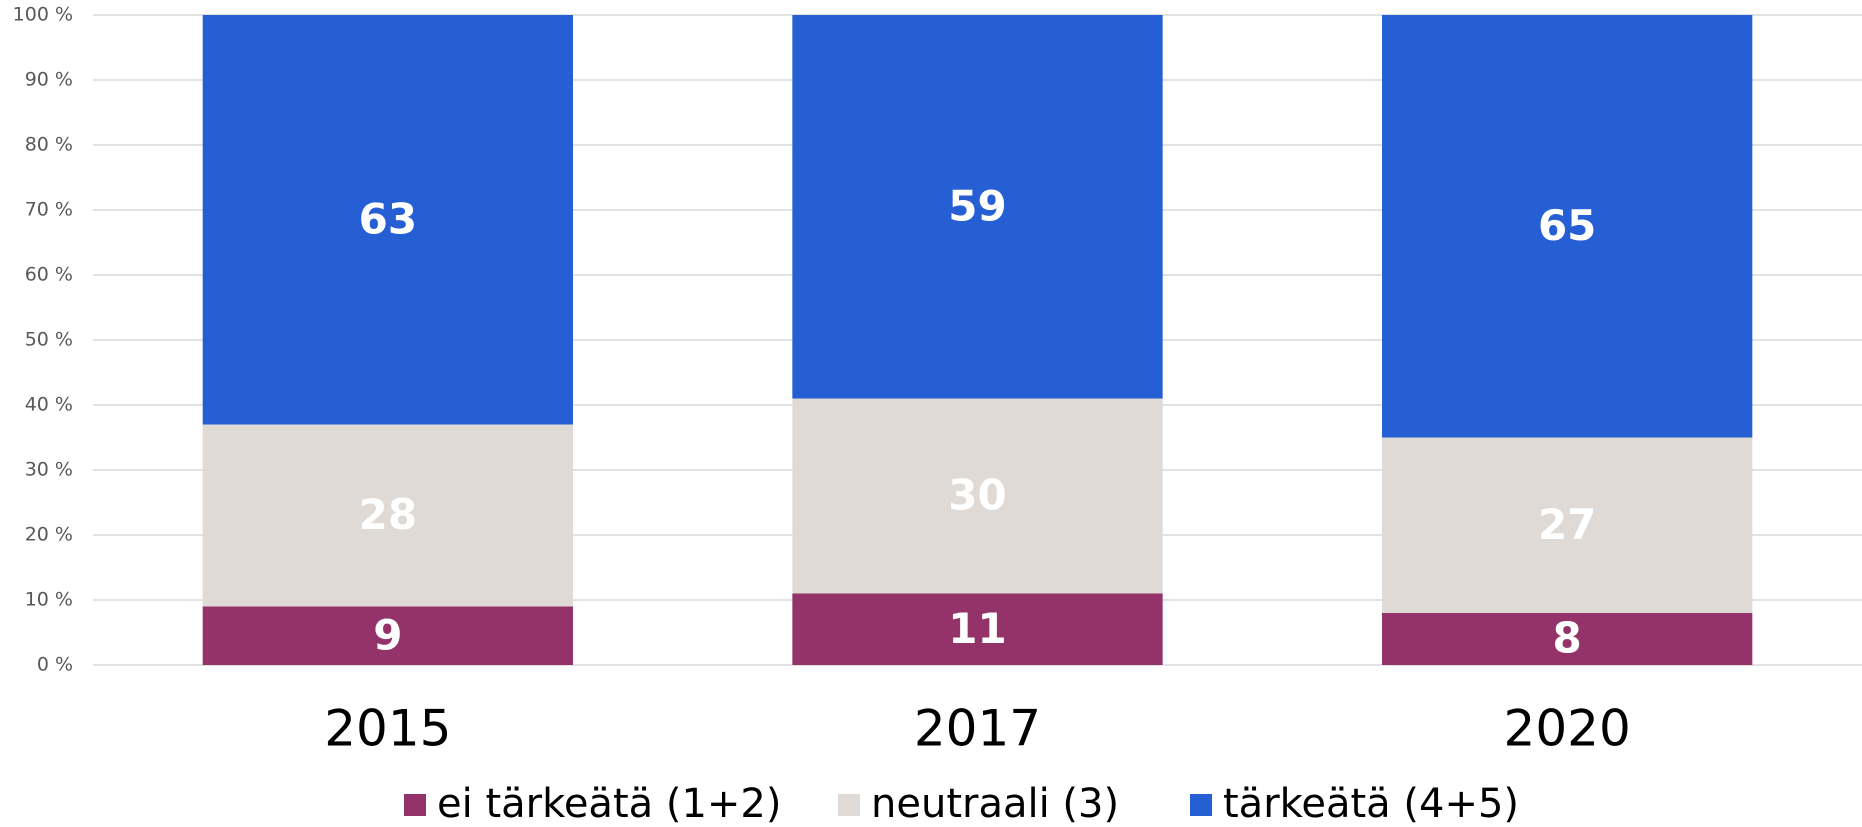  I want to click on y-tick-label: 0 %, so click(55, 665).